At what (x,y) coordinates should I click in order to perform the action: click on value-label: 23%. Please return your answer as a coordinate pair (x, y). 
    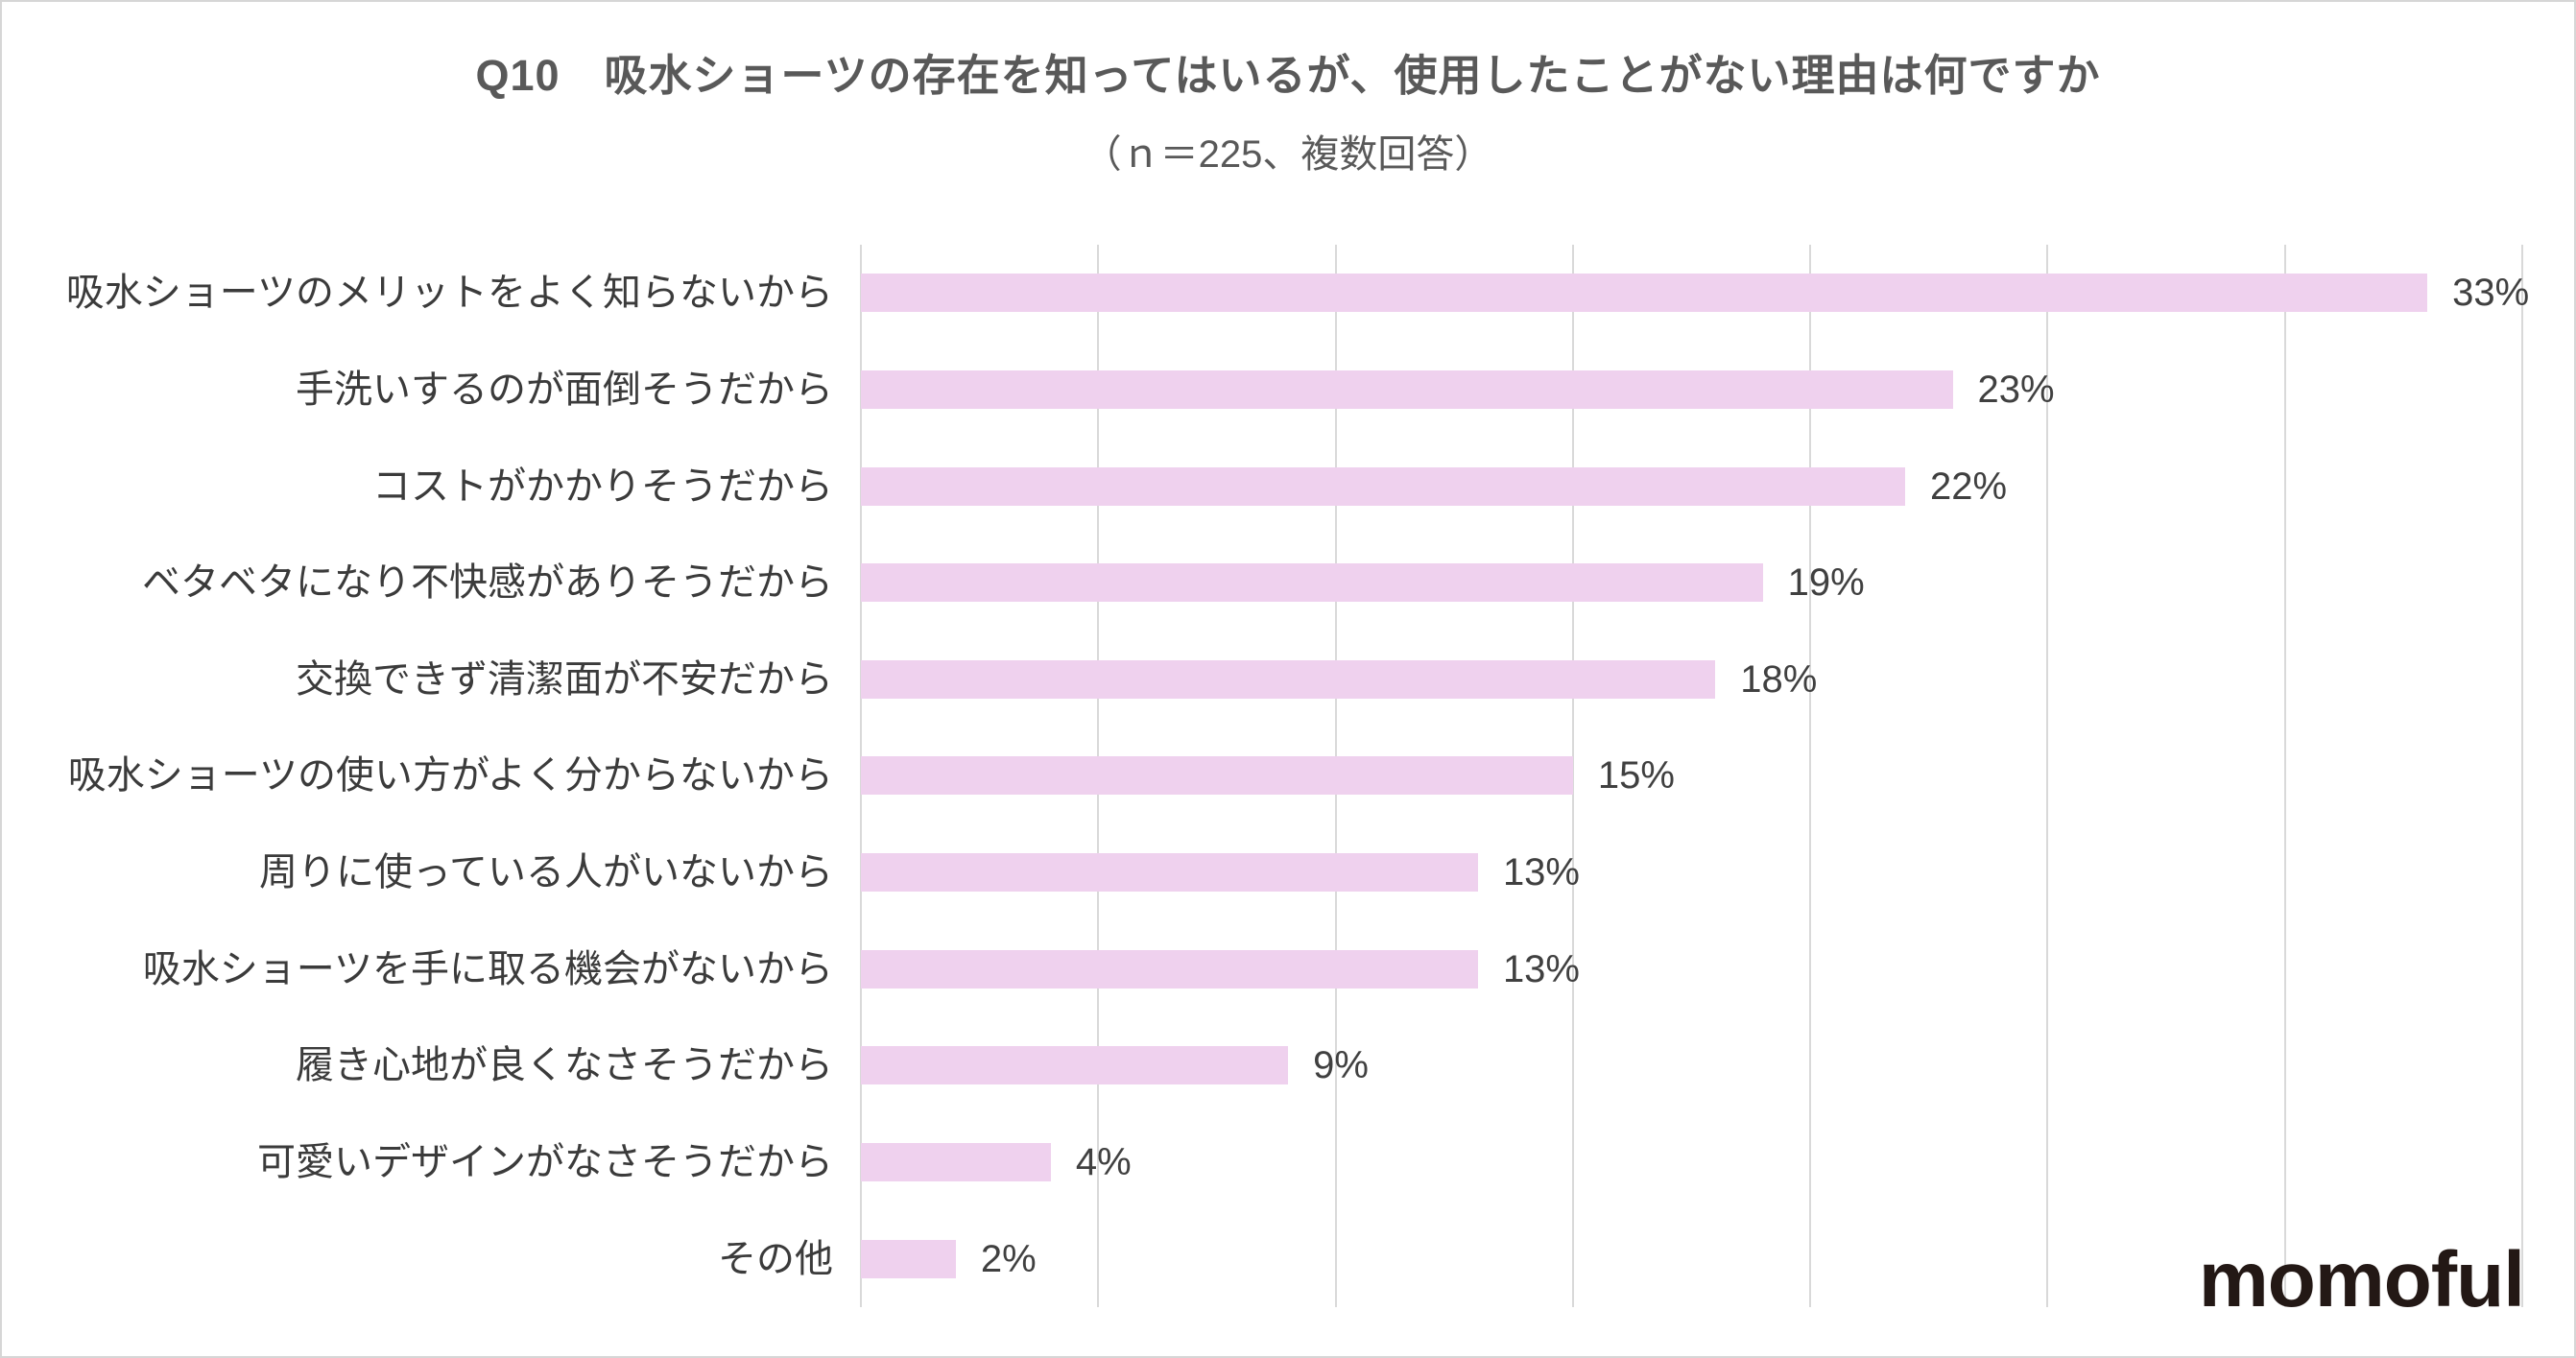
    Looking at the image, I should click on (2016, 389).